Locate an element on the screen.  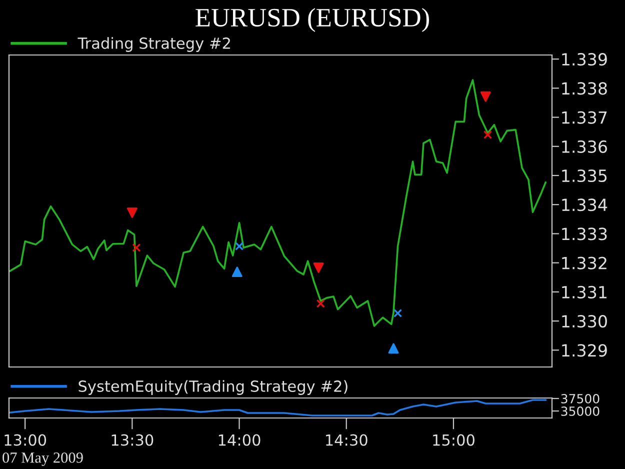
y-tick-label: 1.339 is located at coordinates (584, 59).